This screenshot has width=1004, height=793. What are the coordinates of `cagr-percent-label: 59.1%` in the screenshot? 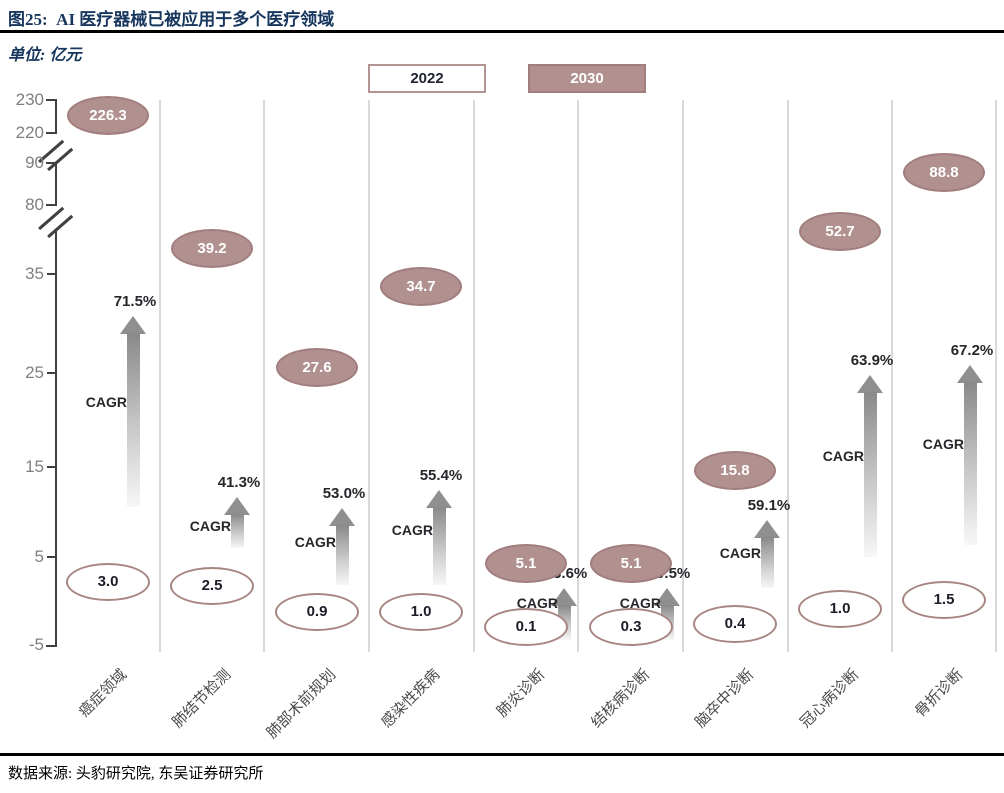 It's located at (769, 505).